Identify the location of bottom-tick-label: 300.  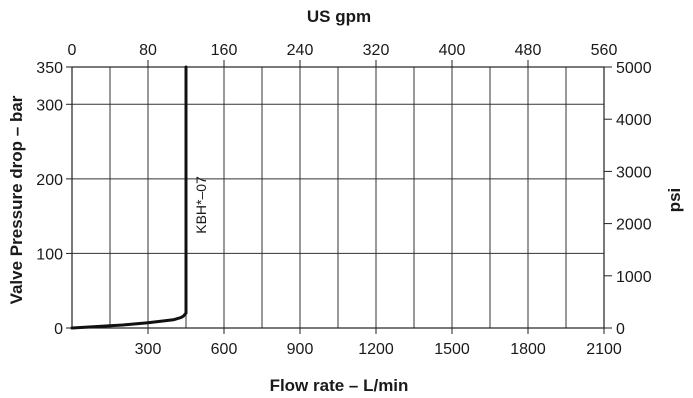
(148, 349).